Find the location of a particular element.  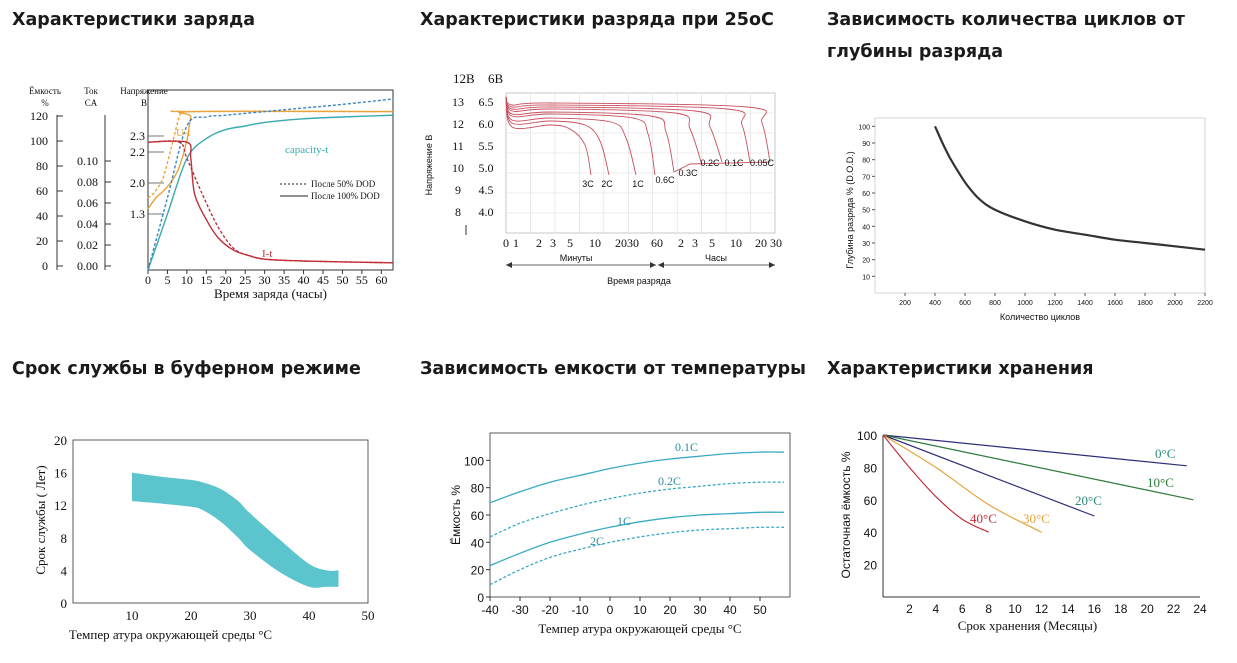

curve-label-i: I-t is located at coordinates (267, 254).